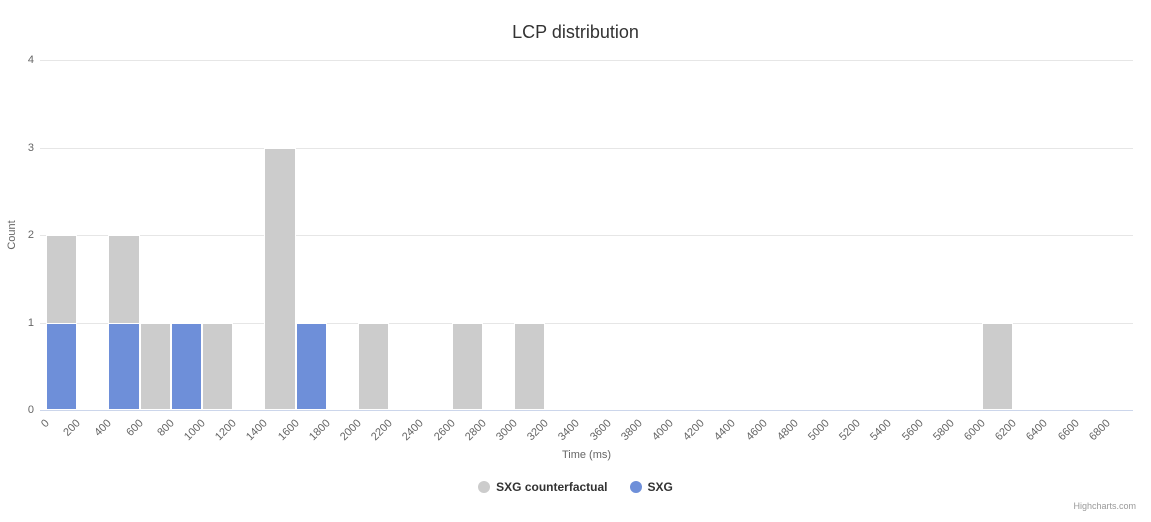 This screenshot has width=1151, height=522. Describe the element at coordinates (586, 410) in the screenshot. I see `x-axis-line` at that location.